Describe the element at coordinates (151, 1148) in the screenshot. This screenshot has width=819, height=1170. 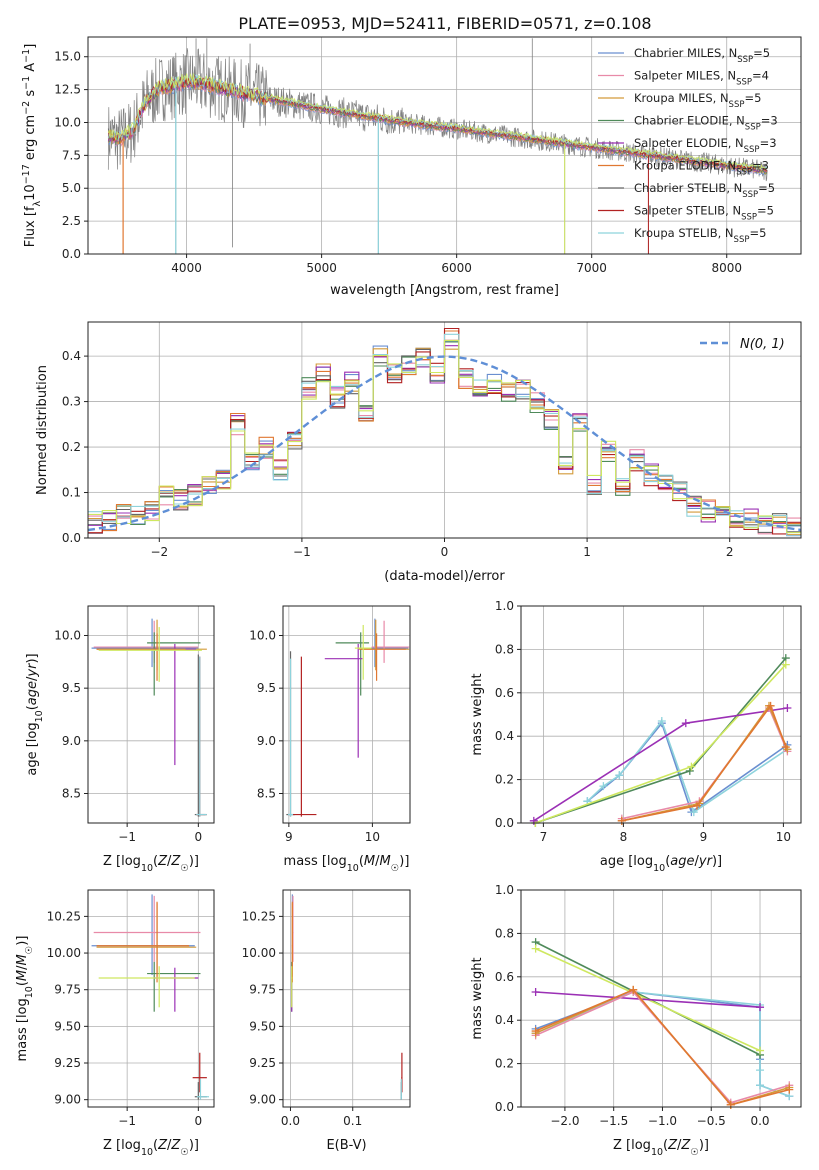
I see `x-axis-label: Z [log10(Z/Z☉)]` at that location.